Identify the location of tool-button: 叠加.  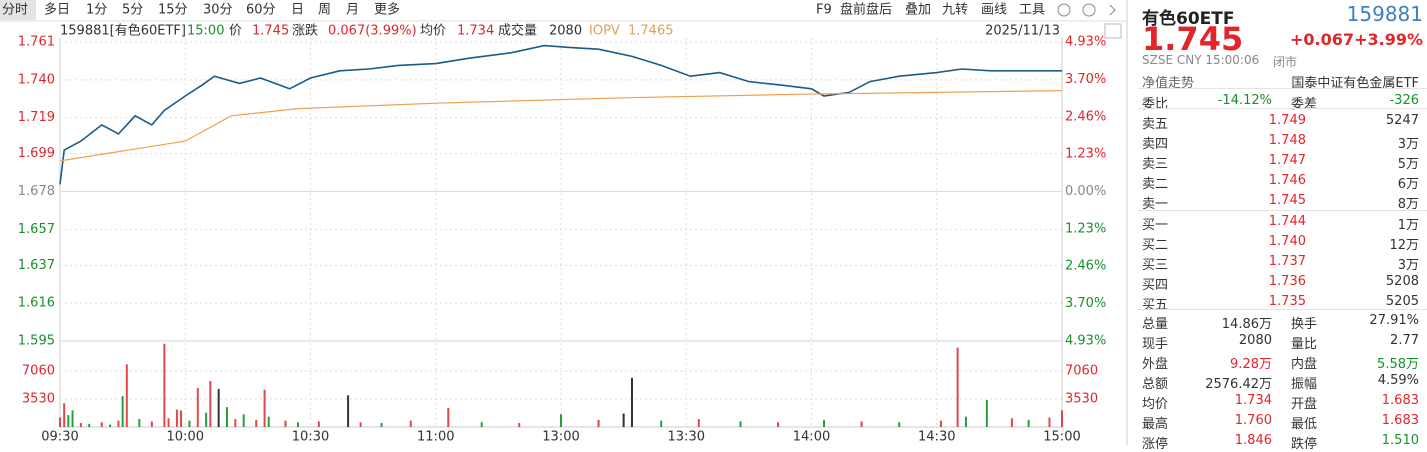
(918, 10).